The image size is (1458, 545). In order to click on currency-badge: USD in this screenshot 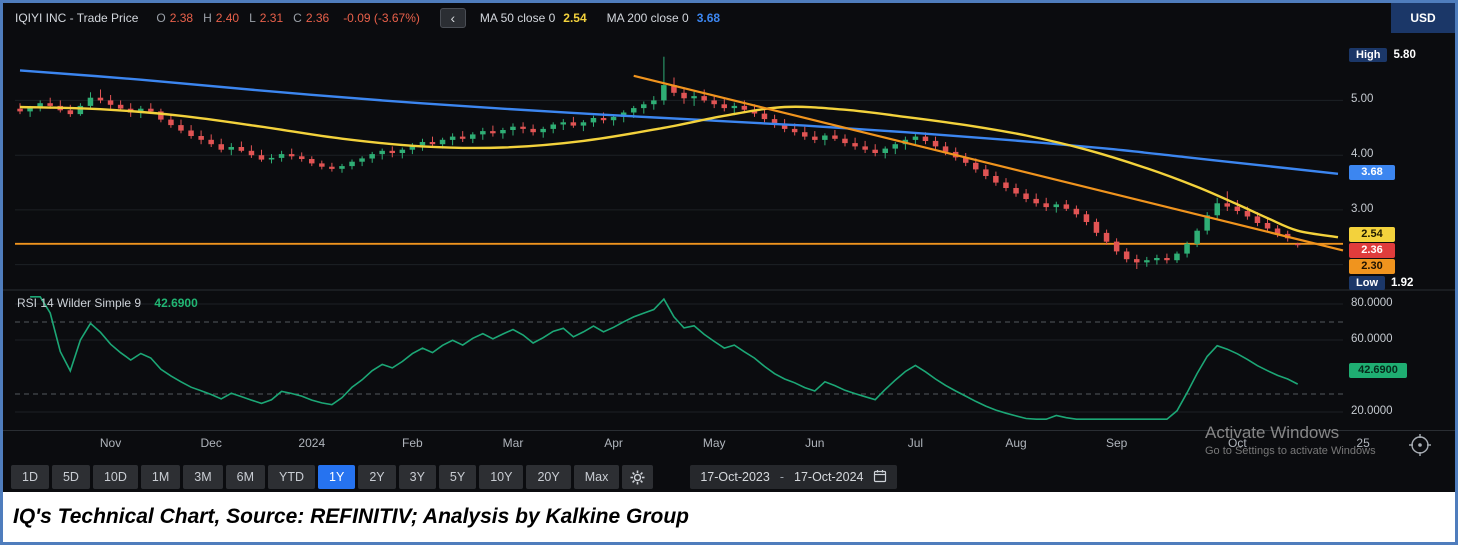, I will do `click(1423, 18)`.